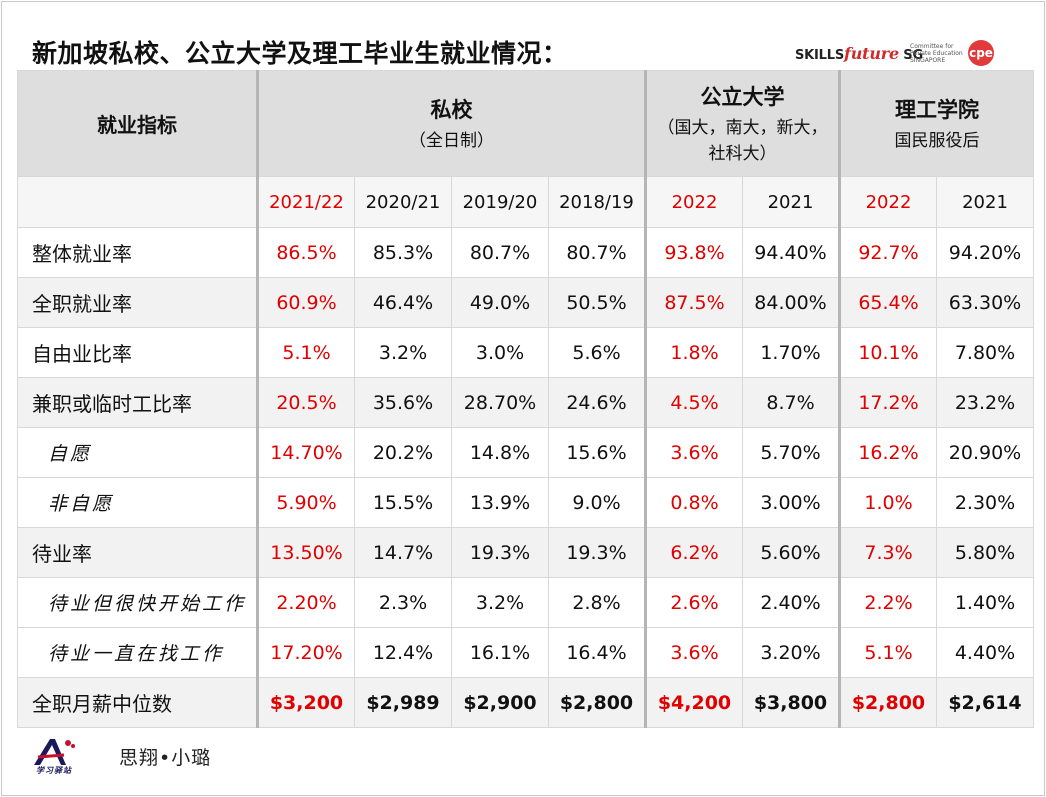  I want to click on value-cell: 15.5%, so click(403, 502).